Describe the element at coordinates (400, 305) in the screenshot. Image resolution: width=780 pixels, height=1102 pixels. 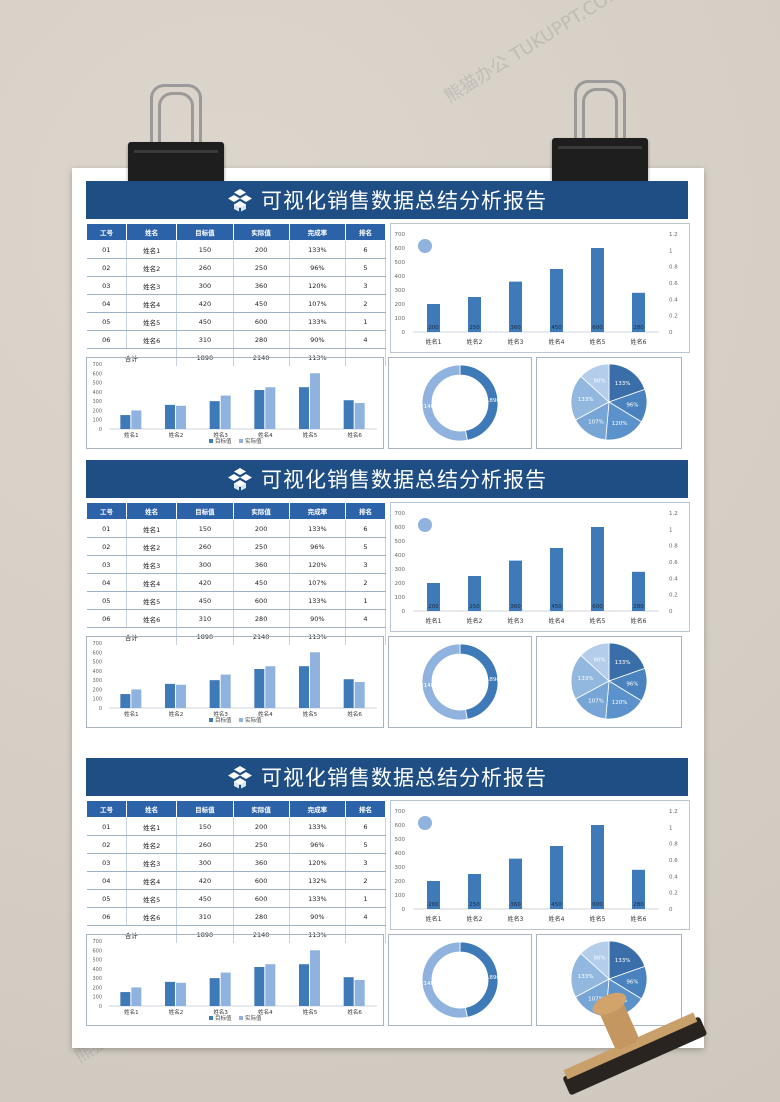
I see `y-tick-label: 200` at that location.